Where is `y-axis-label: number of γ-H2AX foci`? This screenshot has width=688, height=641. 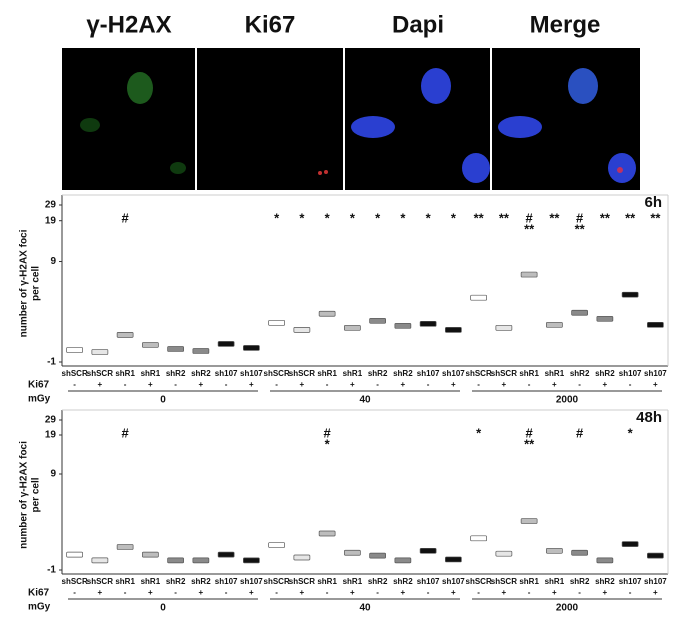 y-axis-label: number of γ-H2AX foci is located at coordinates (24, 283).